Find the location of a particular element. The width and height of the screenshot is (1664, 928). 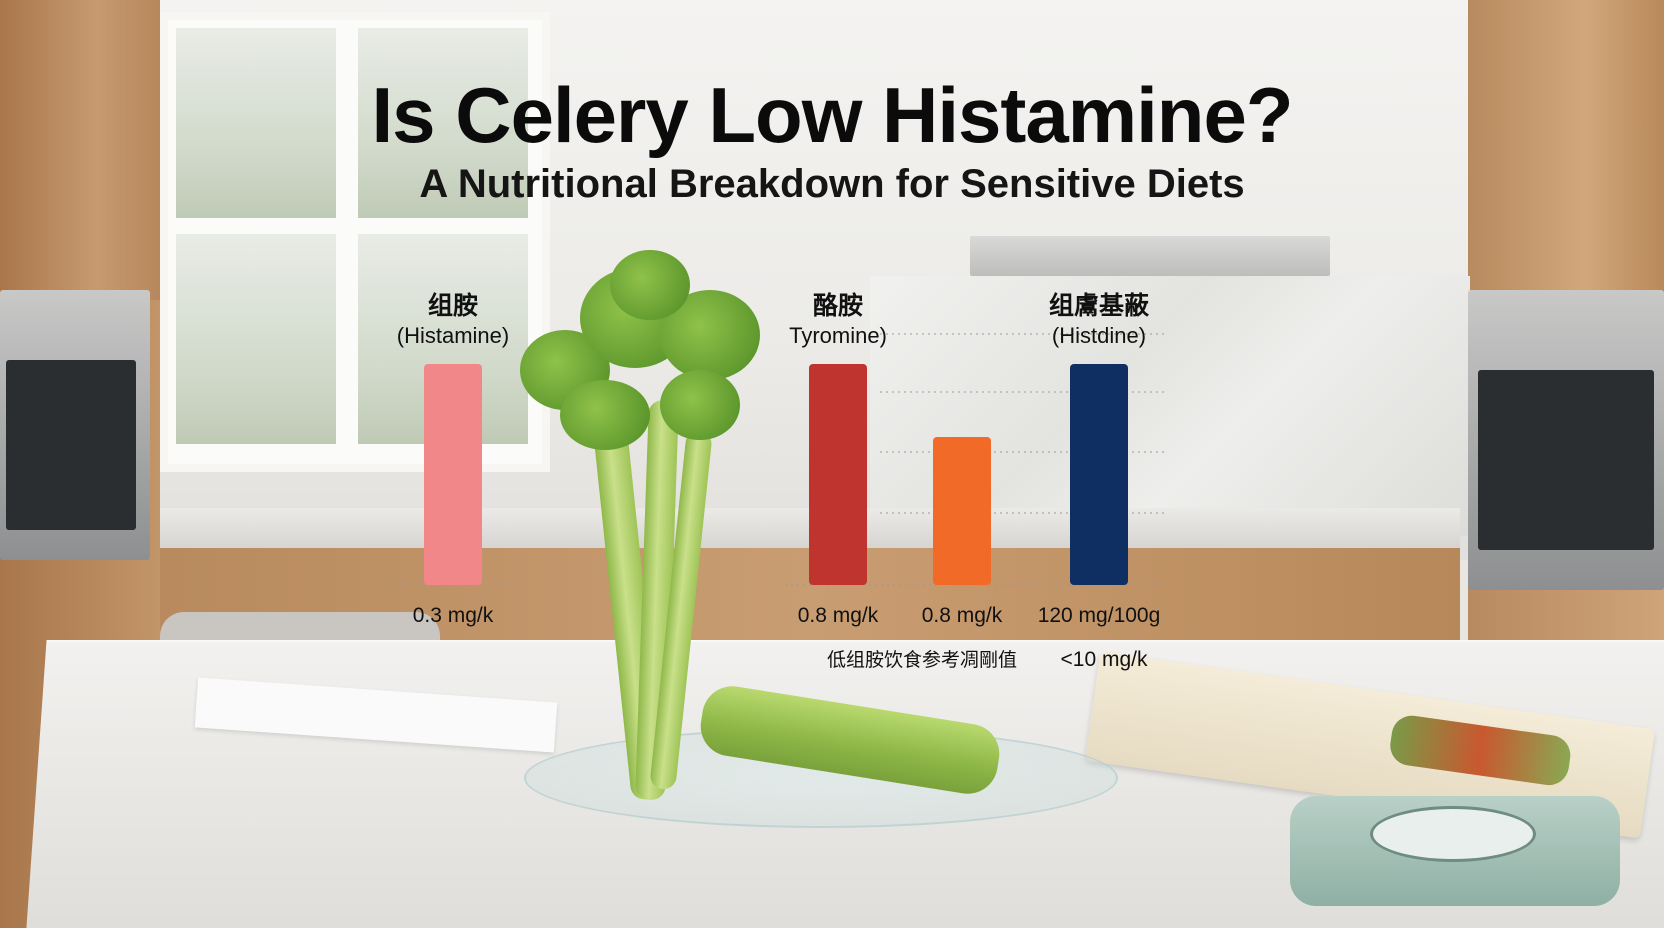

chart-gridlines is located at coordinates (780, 459).